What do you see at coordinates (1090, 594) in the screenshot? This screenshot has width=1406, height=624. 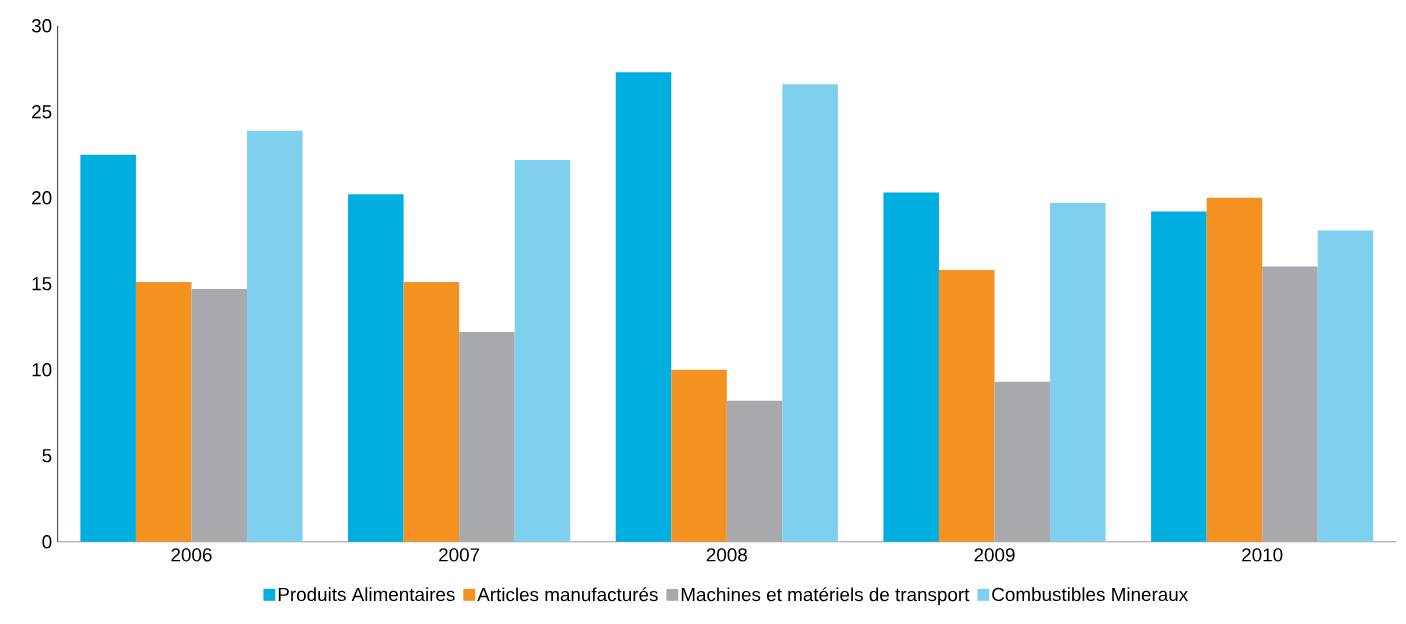 I see `legend-label: Combustibles Mineraux` at bounding box center [1090, 594].